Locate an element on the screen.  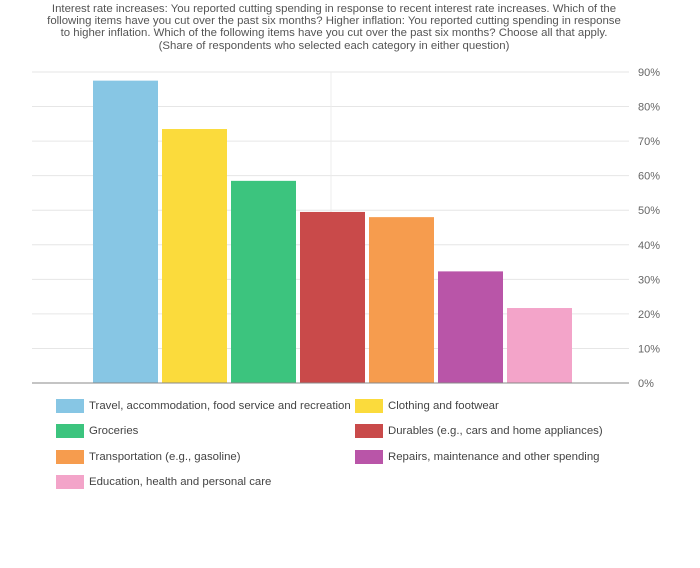
y-tick-label: 0% is located at coordinates (646, 384).